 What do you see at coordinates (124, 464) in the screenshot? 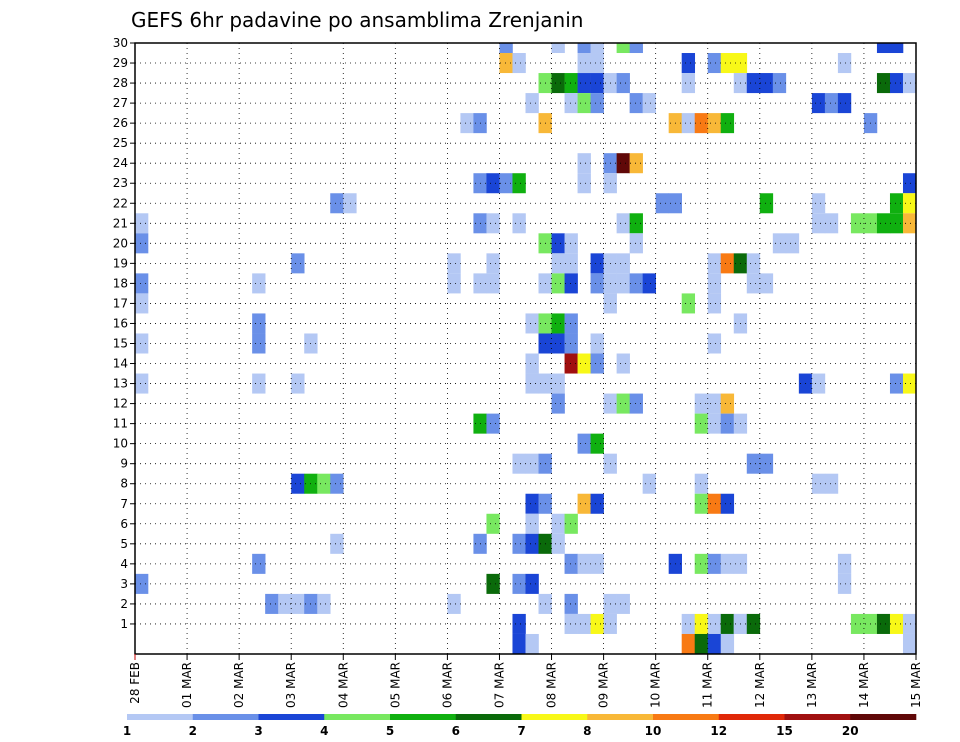
I see `y-tick-label: 9` at bounding box center [124, 464].